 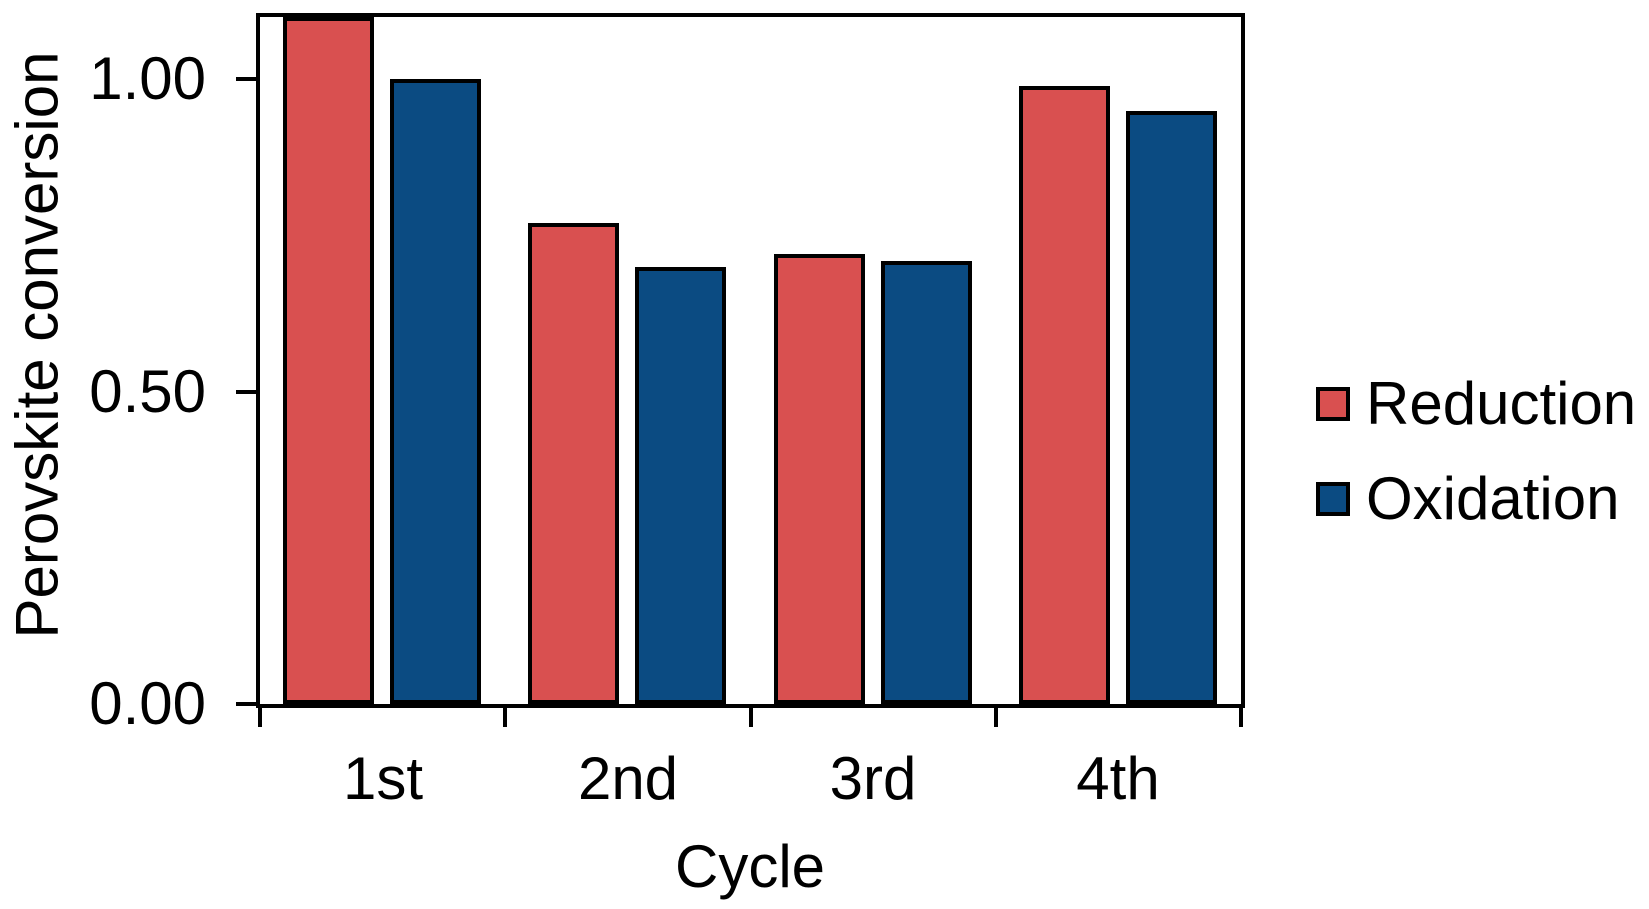 I want to click on bar-reduction-4th, so click(x=1064, y=395).